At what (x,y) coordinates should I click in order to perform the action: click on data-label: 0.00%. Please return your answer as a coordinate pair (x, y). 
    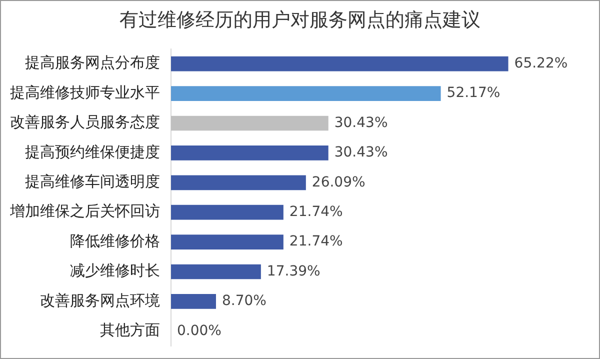
    Looking at the image, I should click on (199, 330).